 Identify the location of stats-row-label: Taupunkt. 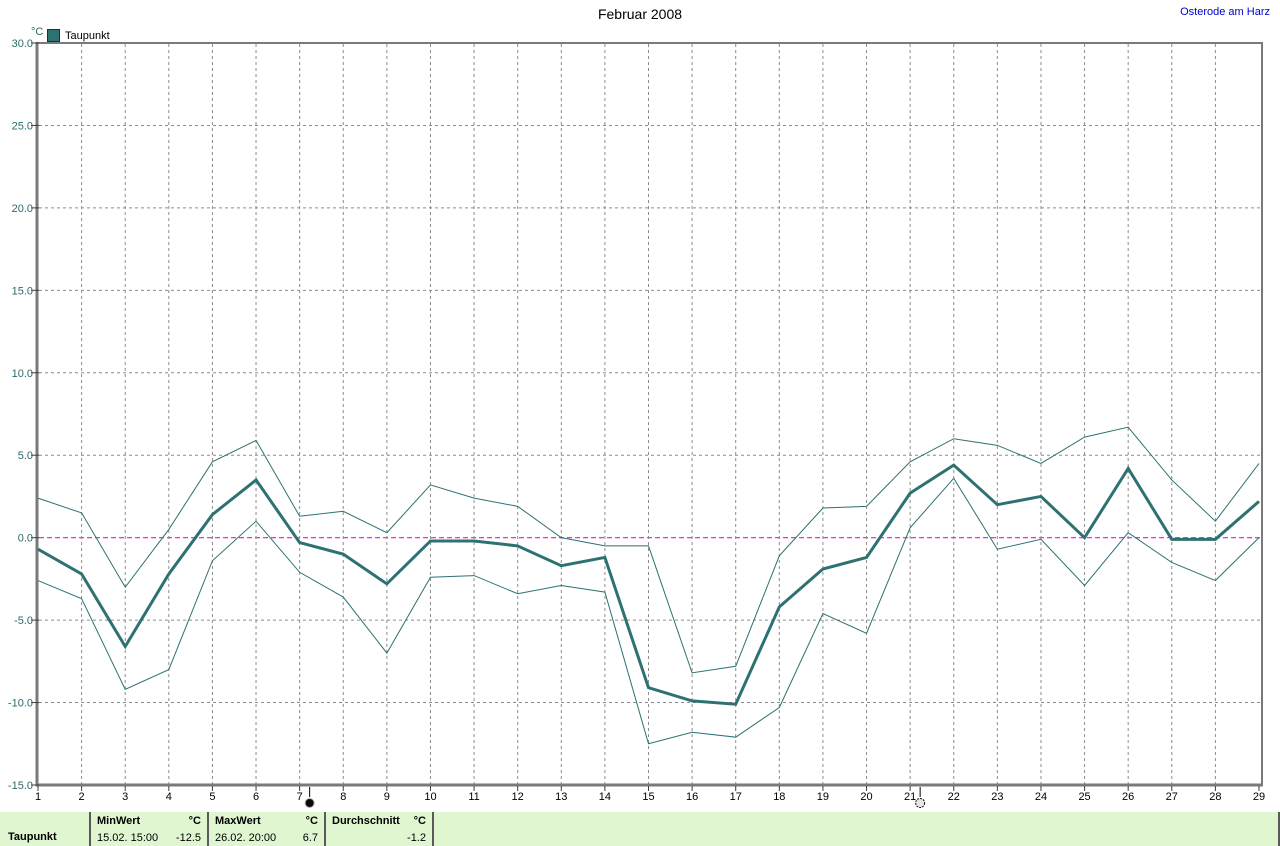
(32, 837).